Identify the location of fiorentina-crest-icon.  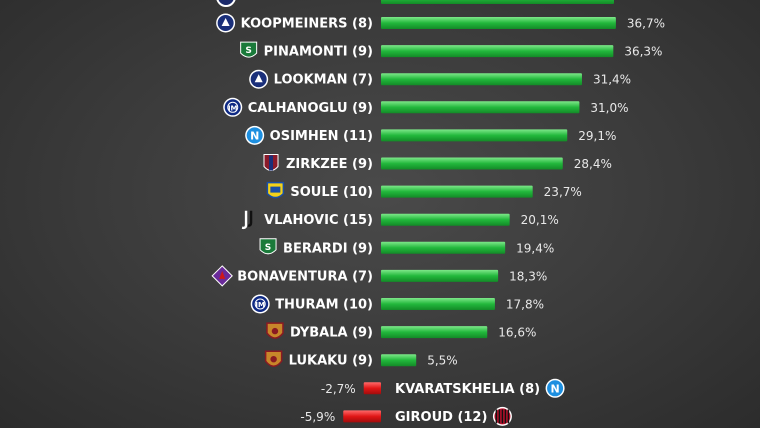
(222, 276).